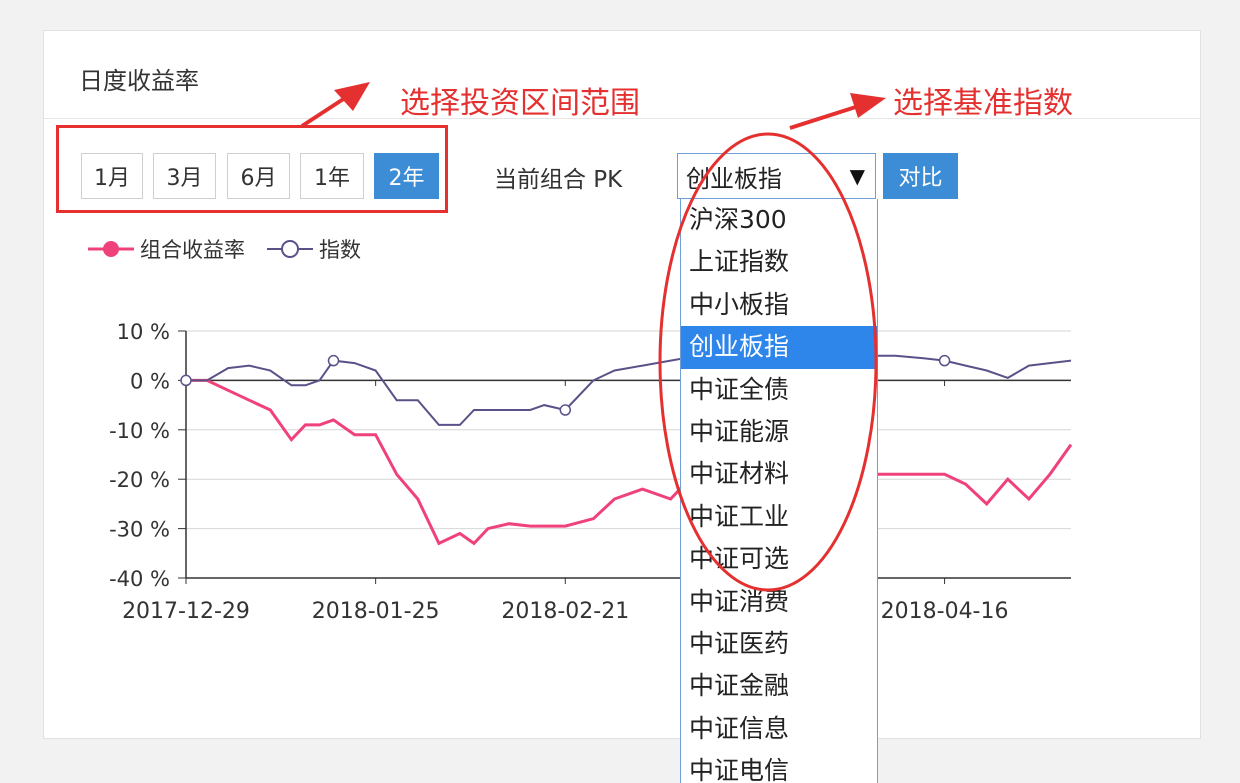 Image resolution: width=1240 pixels, height=783 pixels. I want to click on x-tick-label: 2018-04-16, so click(945, 611).